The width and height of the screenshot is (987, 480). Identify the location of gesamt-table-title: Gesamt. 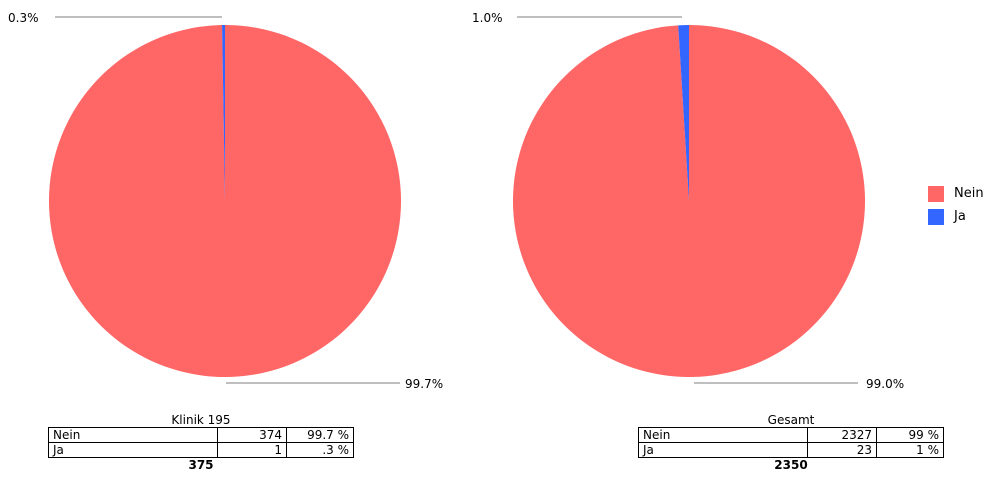
(791, 420).